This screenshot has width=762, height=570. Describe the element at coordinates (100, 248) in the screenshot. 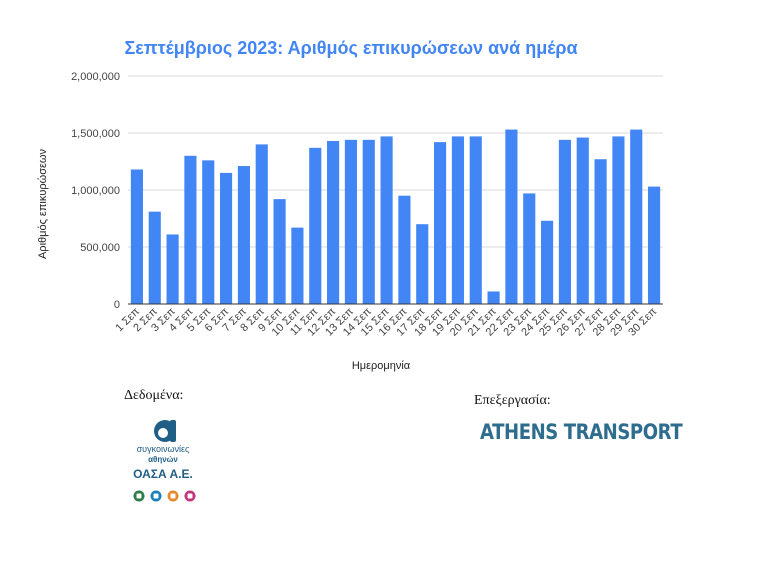

I see `y-tick-label: 500,000` at that location.